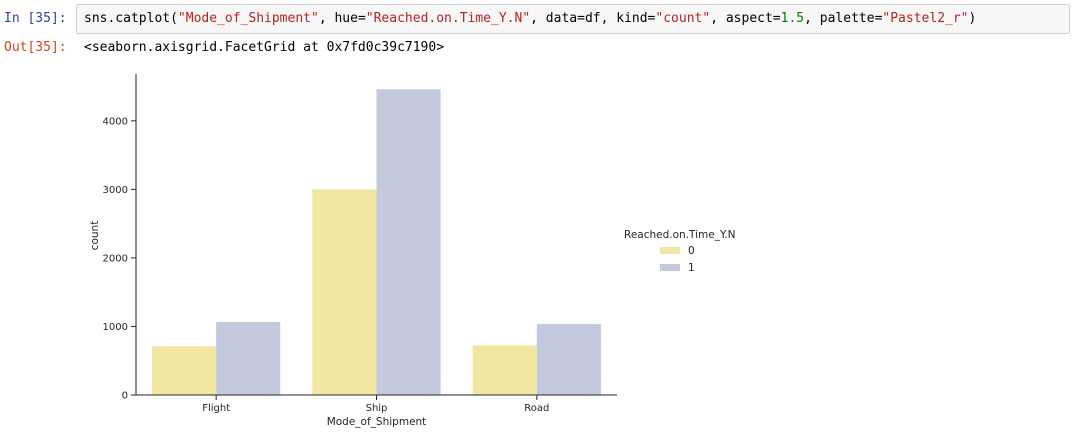 Image resolution: width=1075 pixels, height=437 pixels. What do you see at coordinates (843, 18) in the screenshot?
I see `code-token: , palette=` at bounding box center [843, 18].